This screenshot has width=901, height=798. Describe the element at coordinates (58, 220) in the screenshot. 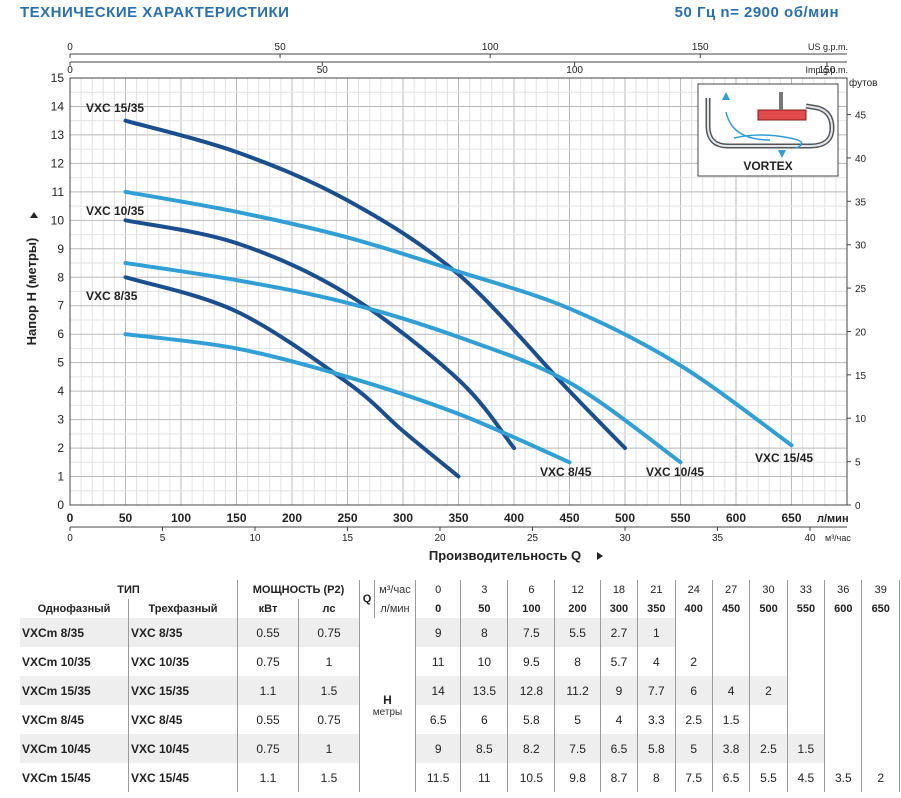

I see `y-tick-label: 10` at that location.